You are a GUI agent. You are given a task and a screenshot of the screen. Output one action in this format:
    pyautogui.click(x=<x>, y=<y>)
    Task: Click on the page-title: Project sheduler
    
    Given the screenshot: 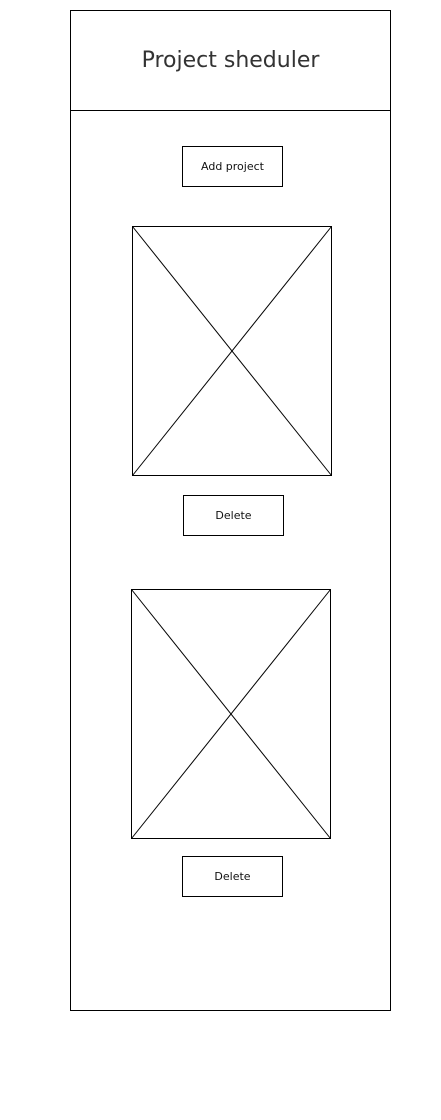 What is the action you would take?
    pyautogui.click(x=230, y=60)
    